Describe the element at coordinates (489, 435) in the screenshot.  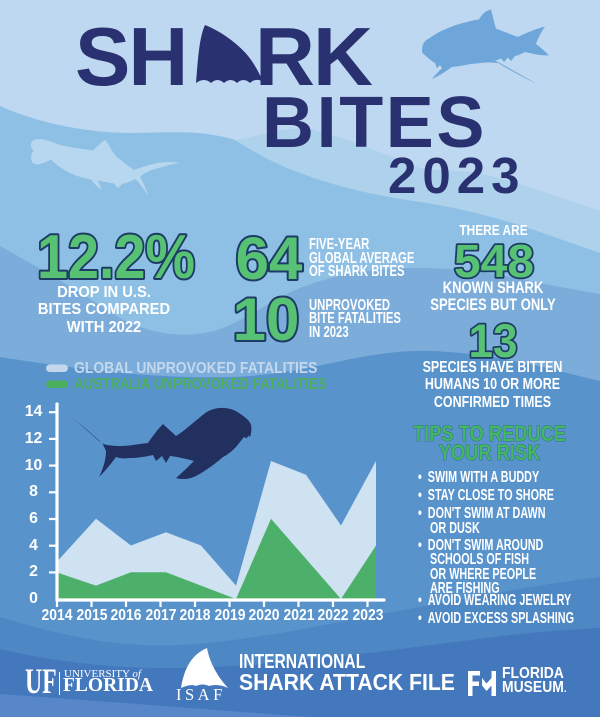
I see `svg-text: TIPS TO REDUCE` at that location.